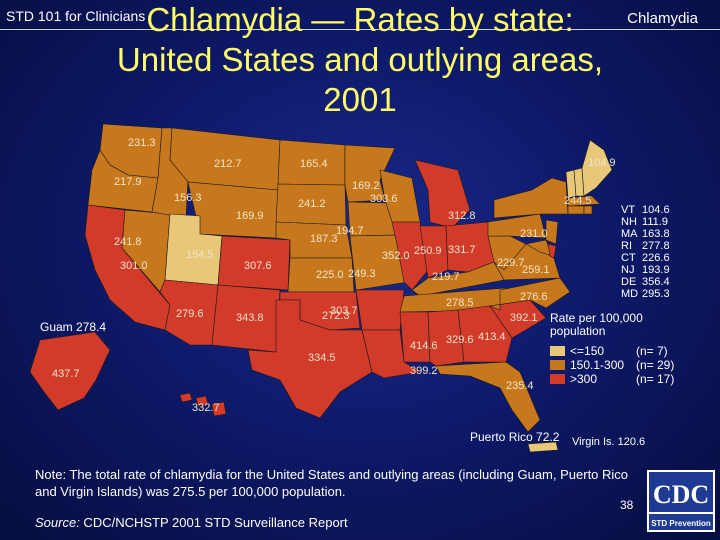 The width and height of the screenshot is (720, 540). What do you see at coordinates (620, 379) in the screenshot?
I see `legend-item-high: >300 (n= 17)` at bounding box center [620, 379].